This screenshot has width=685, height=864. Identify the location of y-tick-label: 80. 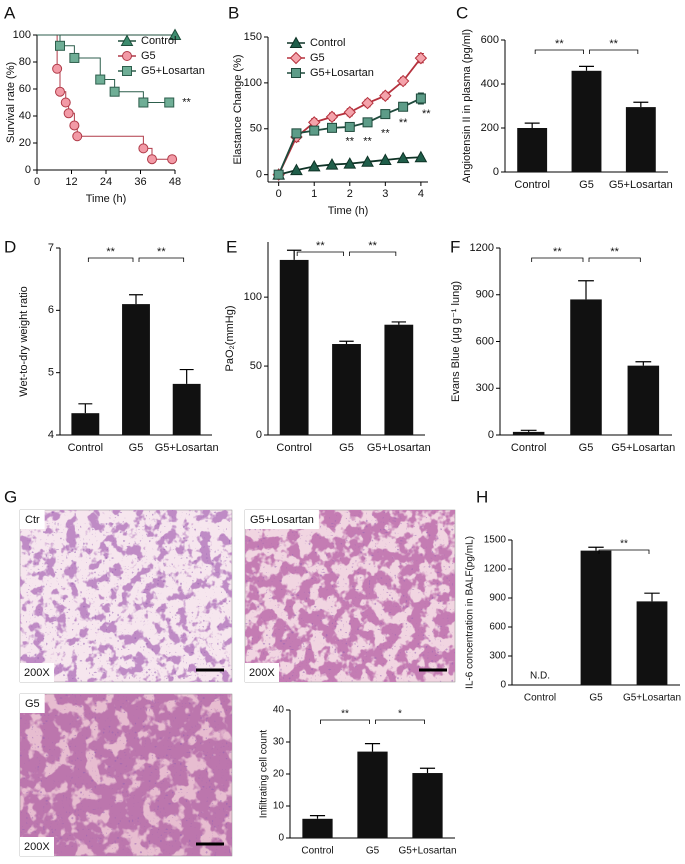
(25, 62).